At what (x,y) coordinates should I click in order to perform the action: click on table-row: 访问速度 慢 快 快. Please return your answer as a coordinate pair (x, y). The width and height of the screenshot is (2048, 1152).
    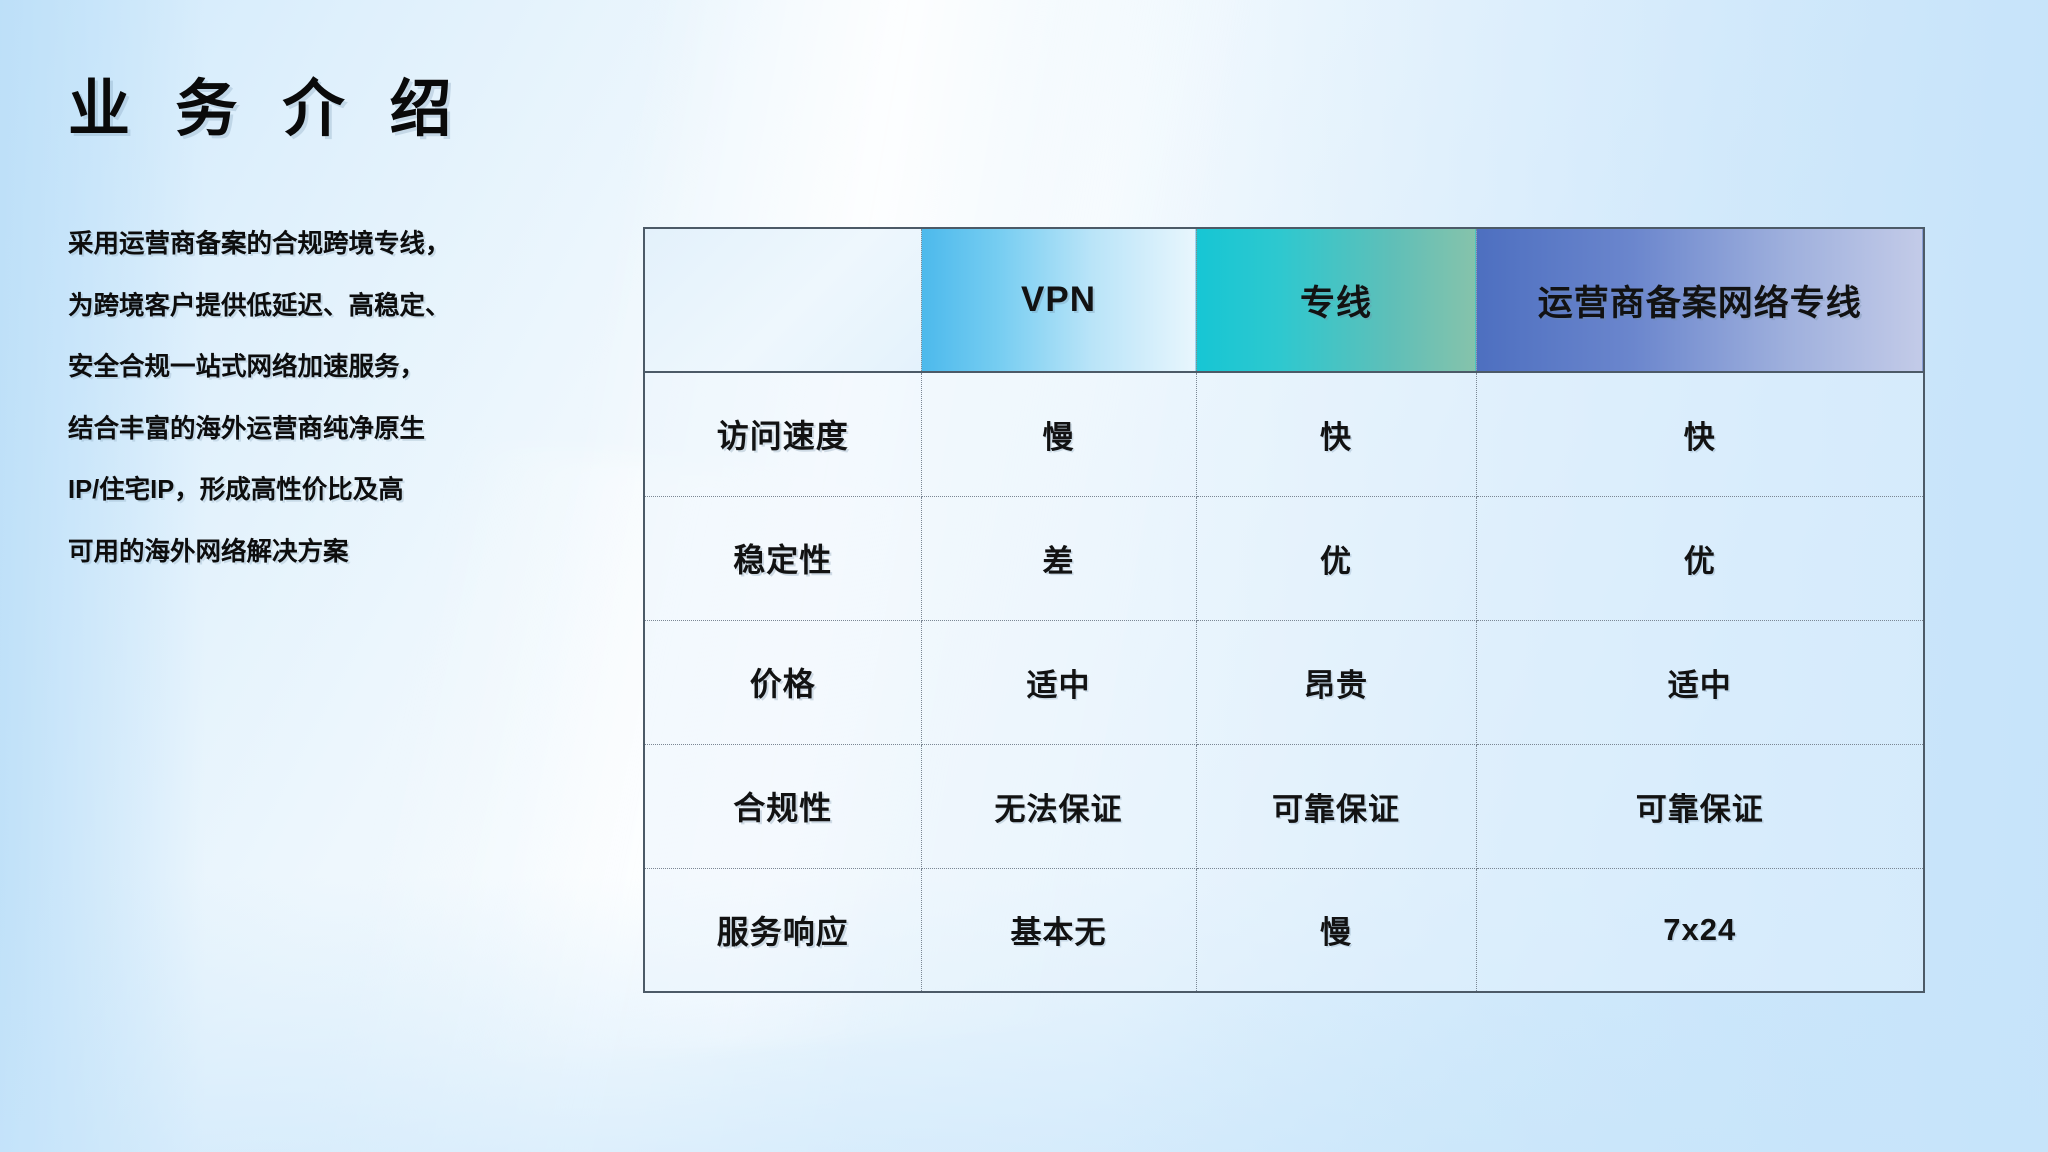
    Looking at the image, I should click on (1284, 434).